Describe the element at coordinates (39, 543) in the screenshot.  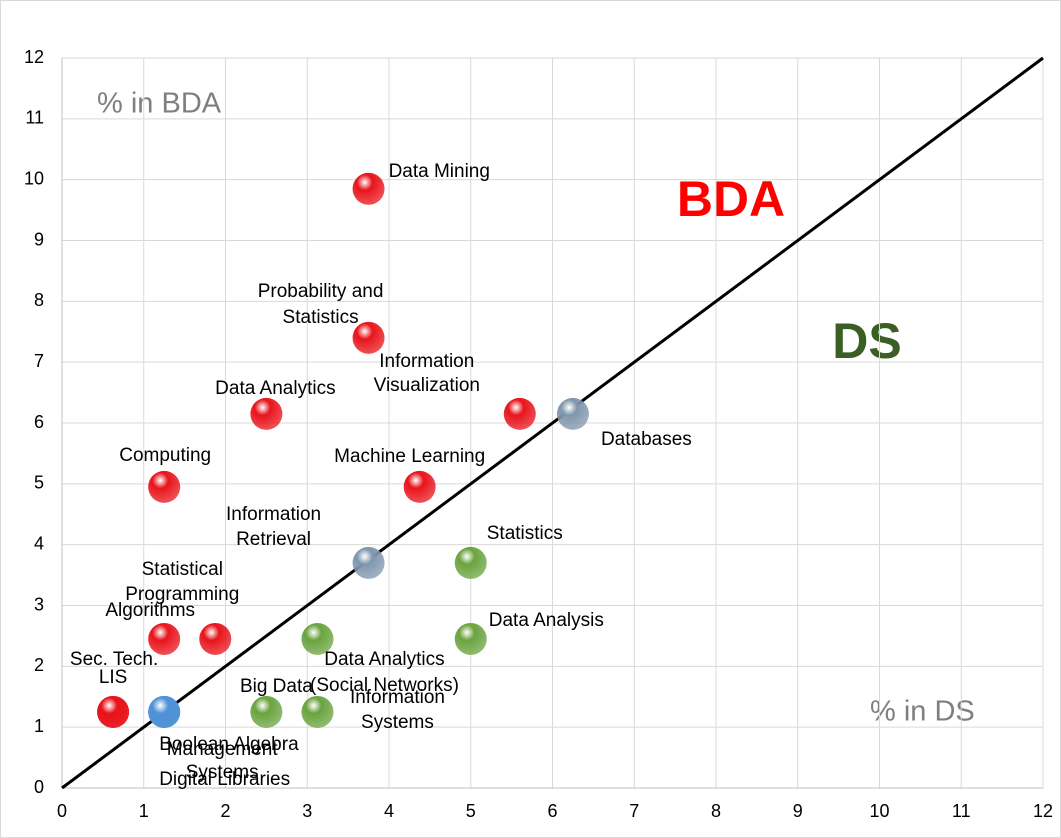
I see `y-tick-label: 4` at that location.